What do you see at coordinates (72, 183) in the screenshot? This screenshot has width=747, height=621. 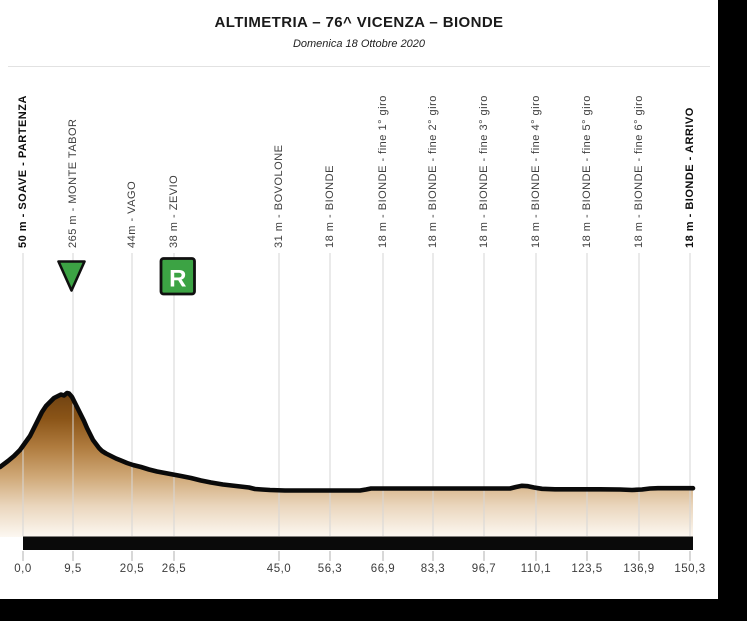 I see `distance-marker-label: 265 m - MONTE TABOR` at bounding box center [72, 183].